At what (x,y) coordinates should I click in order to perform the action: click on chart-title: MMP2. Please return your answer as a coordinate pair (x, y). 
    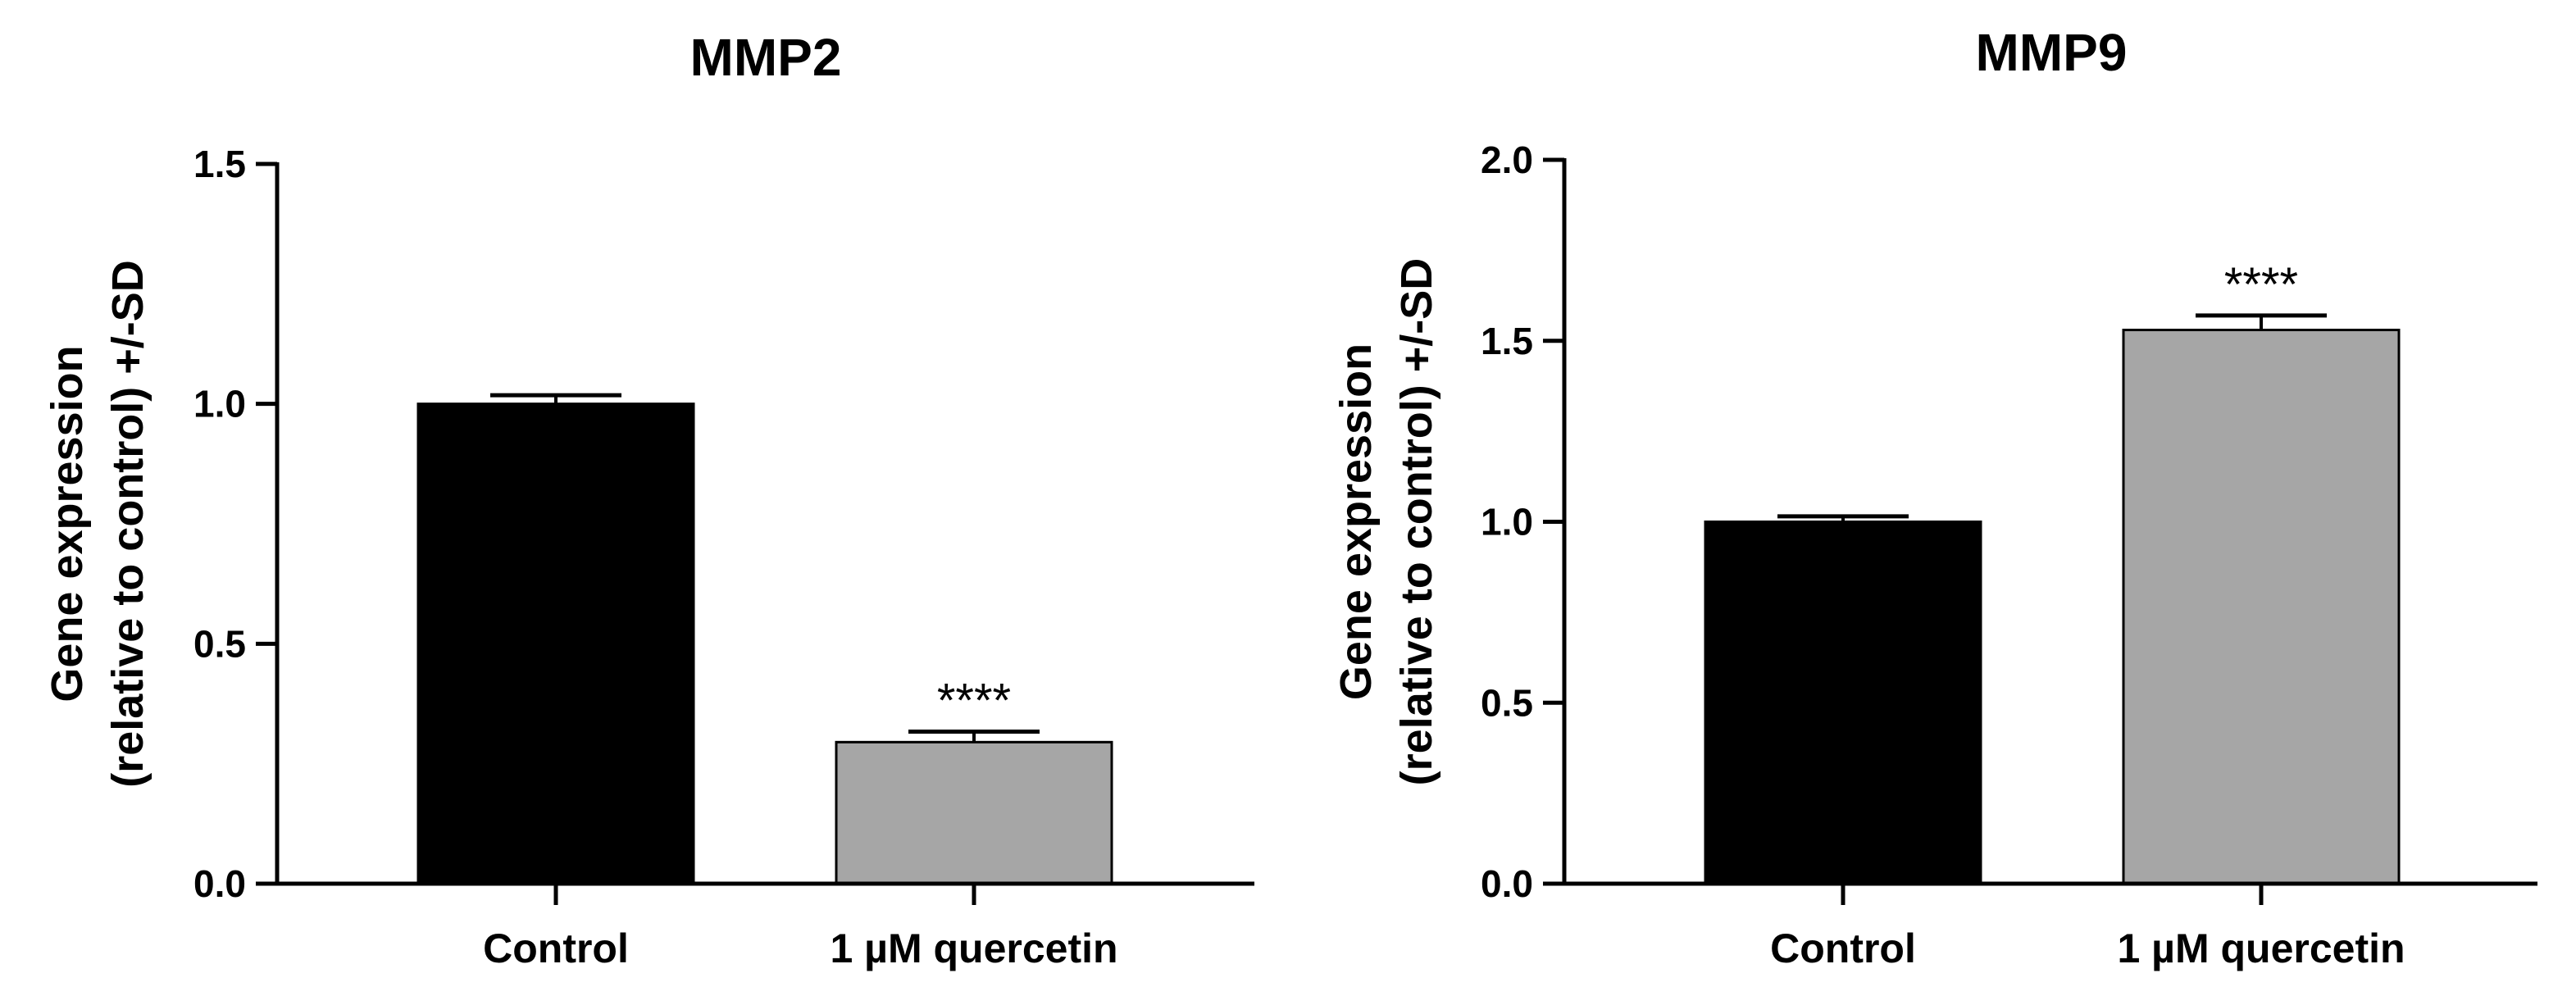
    Looking at the image, I should click on (766, 57).